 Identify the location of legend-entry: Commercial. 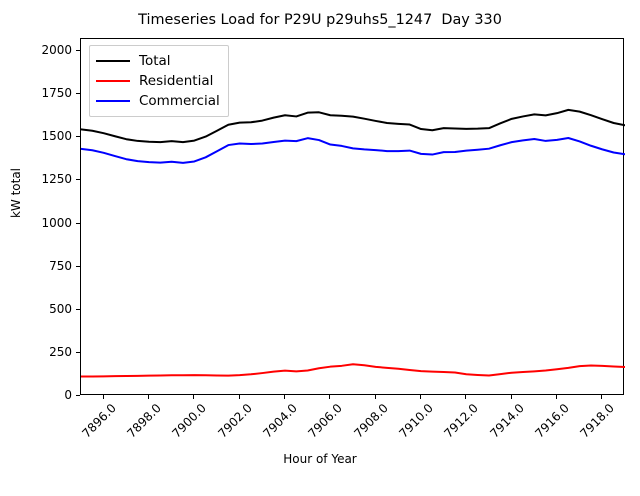
(158, 101).